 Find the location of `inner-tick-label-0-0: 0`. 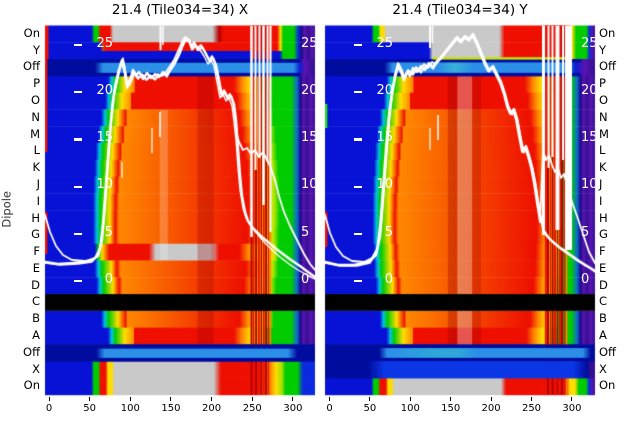

inner-tick-label-0-0: 0 is located at coordinates (108, 279).